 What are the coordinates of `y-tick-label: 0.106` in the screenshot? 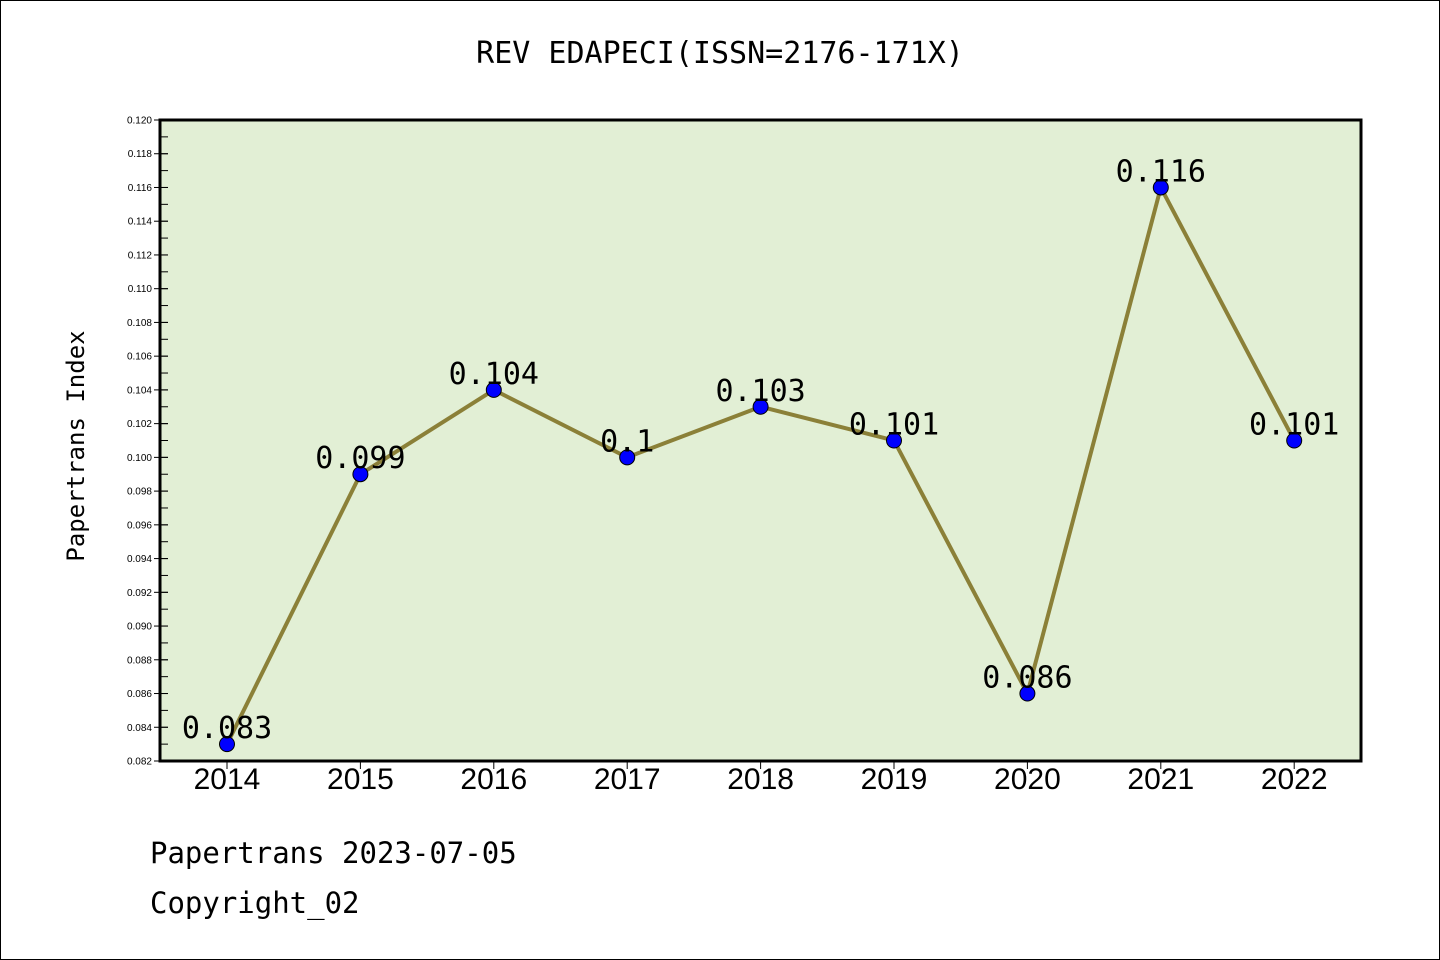 It's located at (139, 357).